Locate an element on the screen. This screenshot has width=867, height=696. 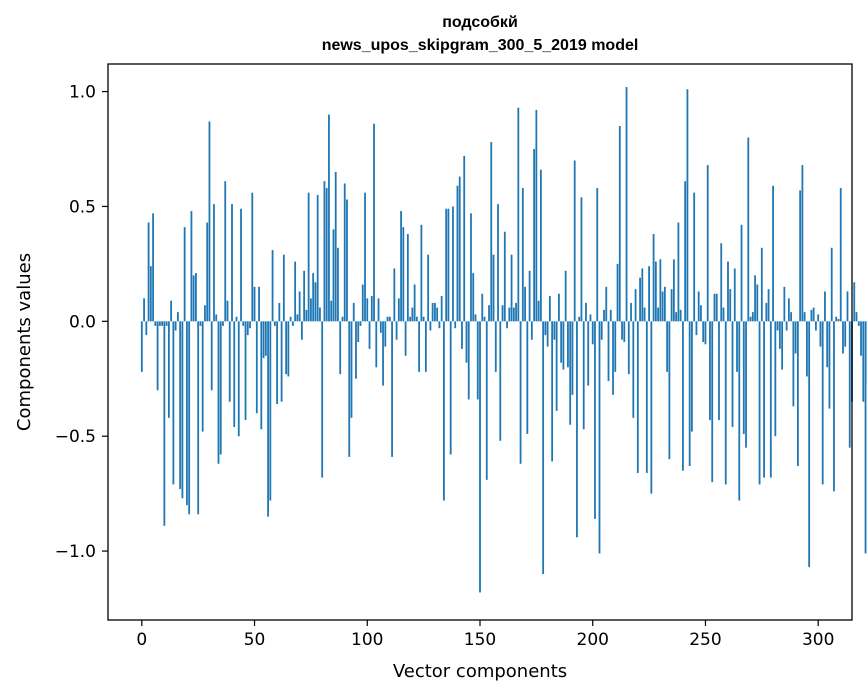
x-tick-label: 250 is located at coordinates (705, 640).